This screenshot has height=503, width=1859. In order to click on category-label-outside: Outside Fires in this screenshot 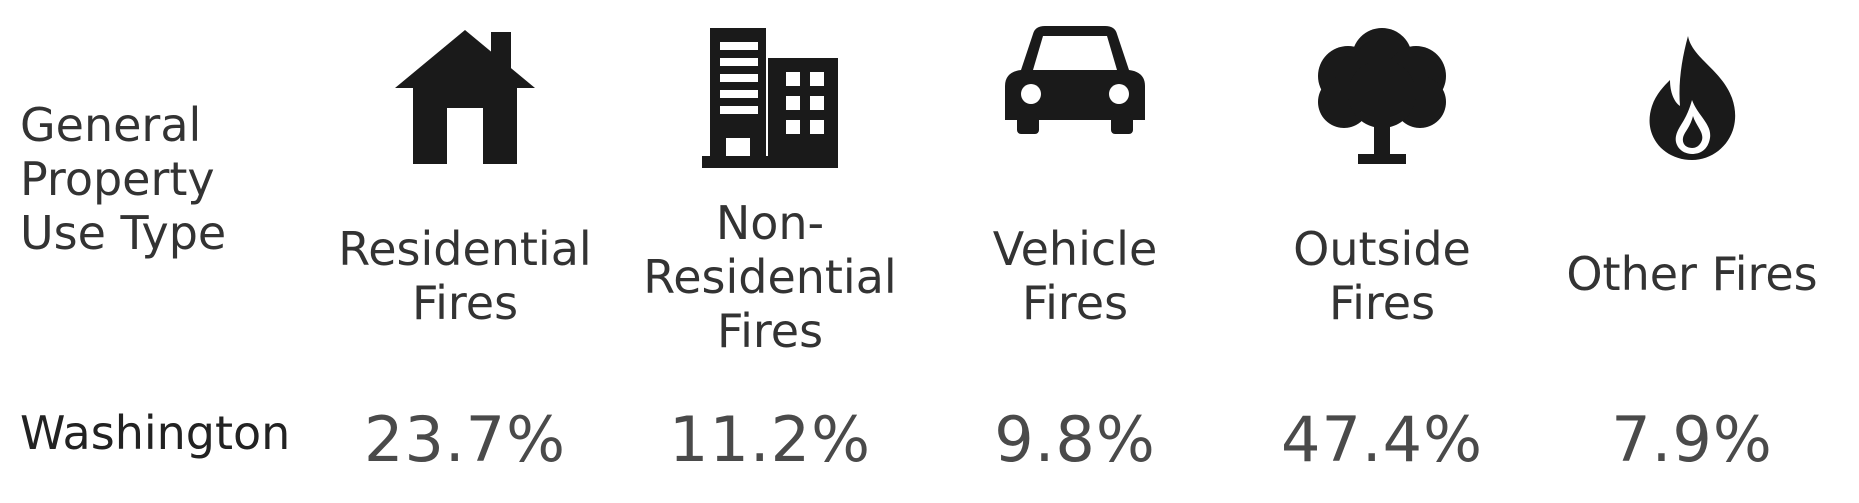, I will do `click(1382, 276)`.